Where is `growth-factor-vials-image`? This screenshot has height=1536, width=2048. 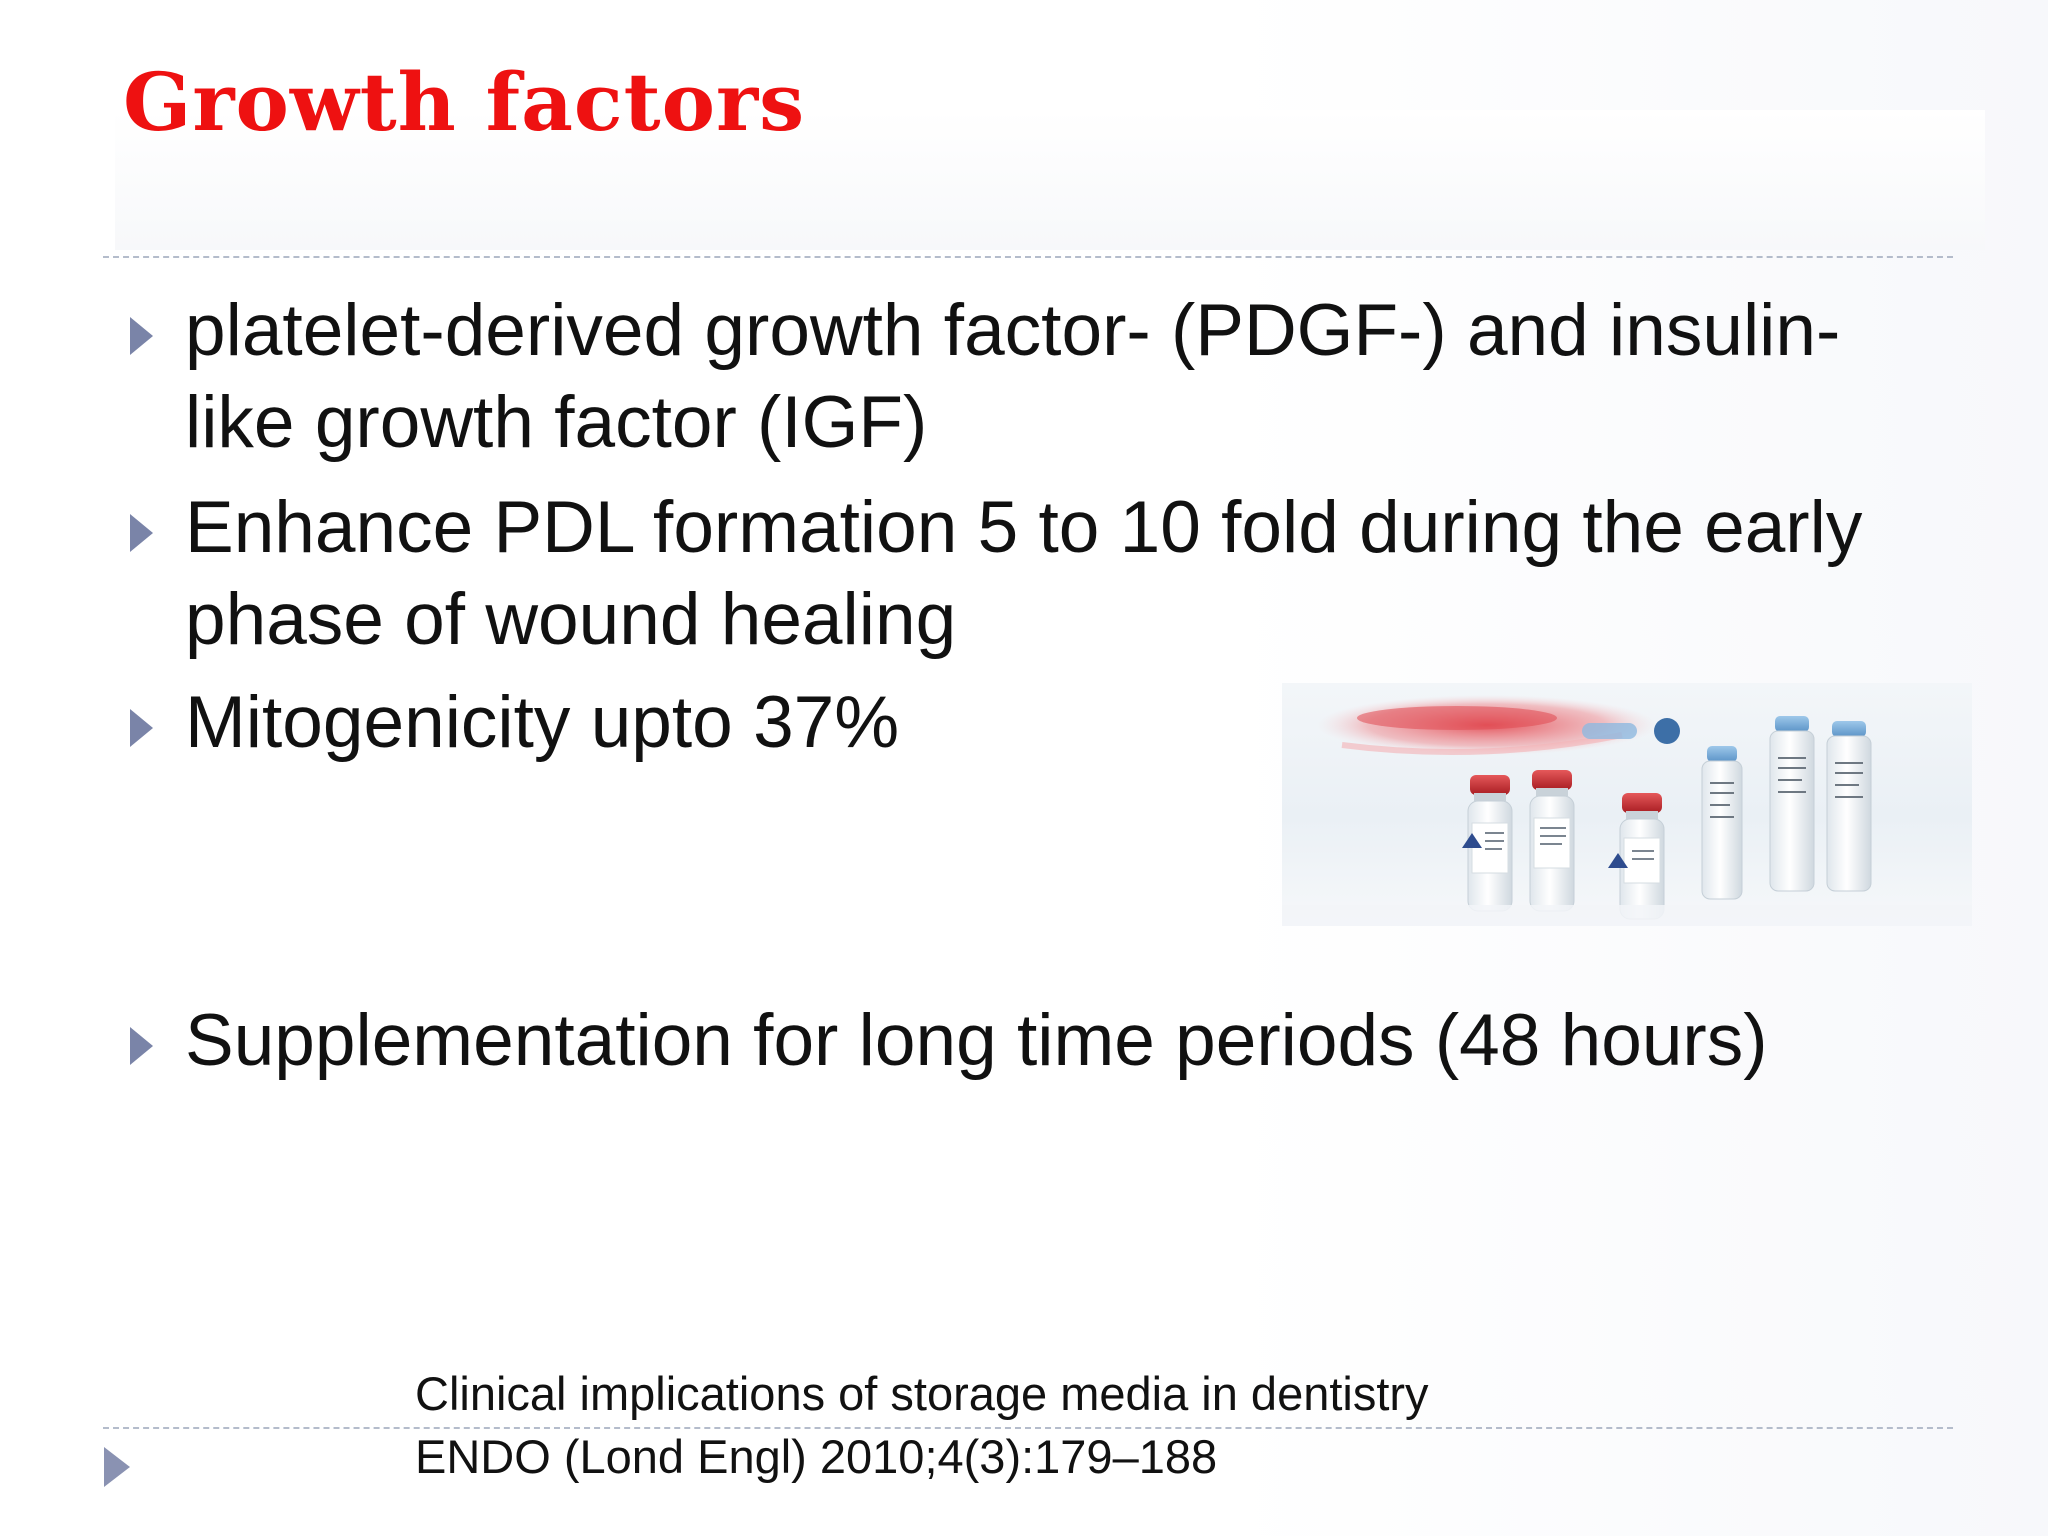 growth-factor-vials-image is located at coordinates (1627, 804).